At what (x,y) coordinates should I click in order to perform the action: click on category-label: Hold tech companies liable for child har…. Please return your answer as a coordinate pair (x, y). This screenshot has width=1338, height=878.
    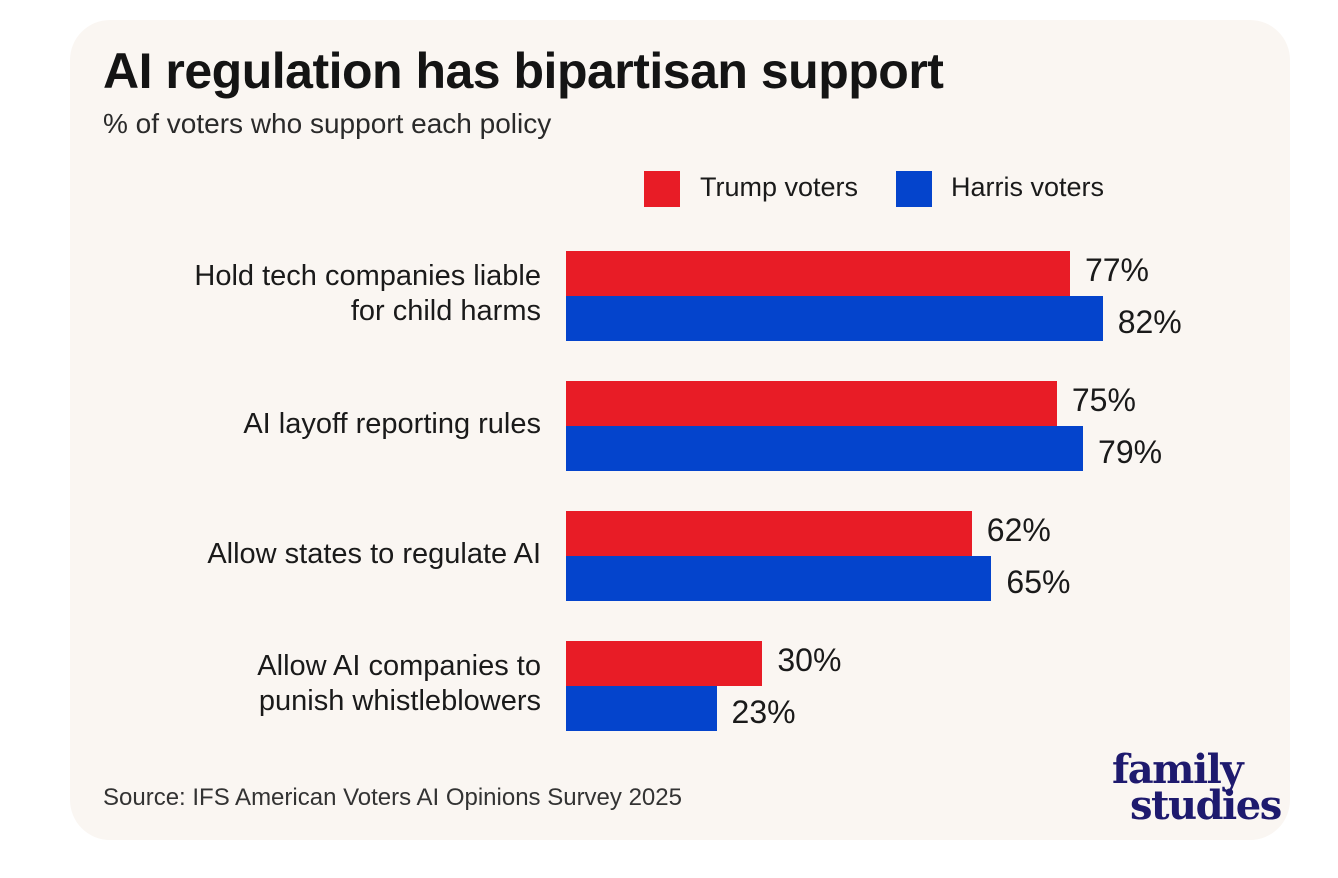
    Looking at the image, I should click on (367, 293).